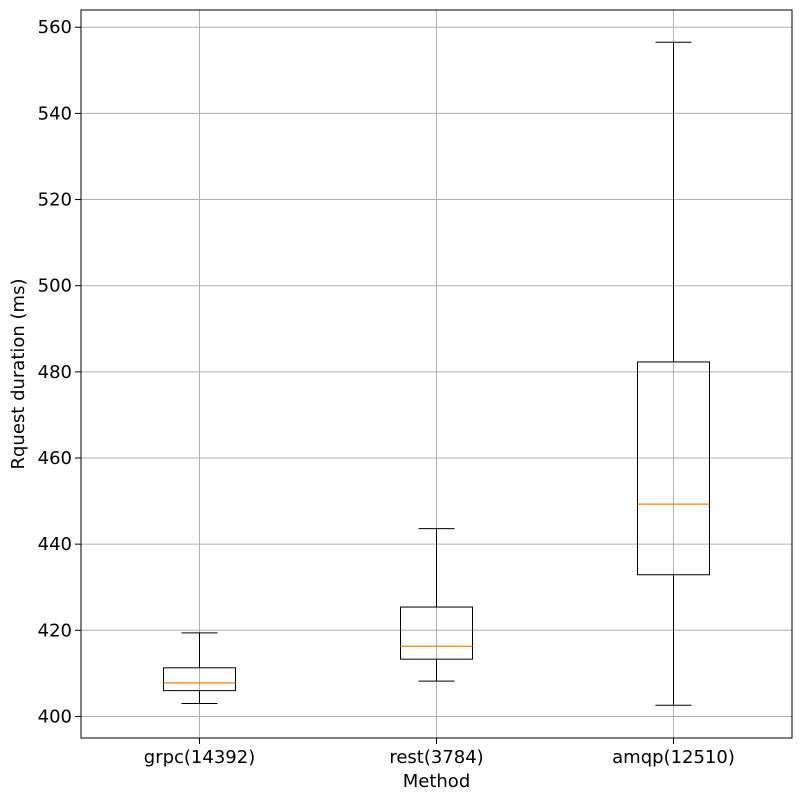 The height and width of the screenshot is (800, 800). What do you see at coordinates (55, 113) in the screenshot?
I see `y-tick-label: 540` at bounding box center [55, 113].